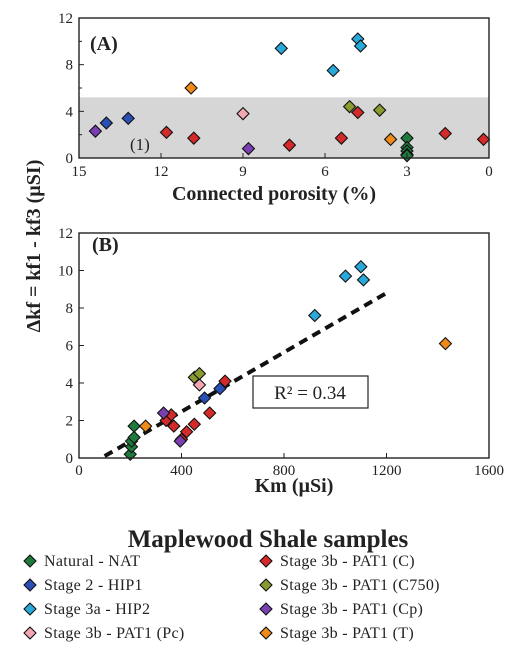 The image size is (511, 656). What do you see at coordinates (105, 245) in the screenshot?
I see `panel-b-label: (B)` at bounding box center [105, 245].